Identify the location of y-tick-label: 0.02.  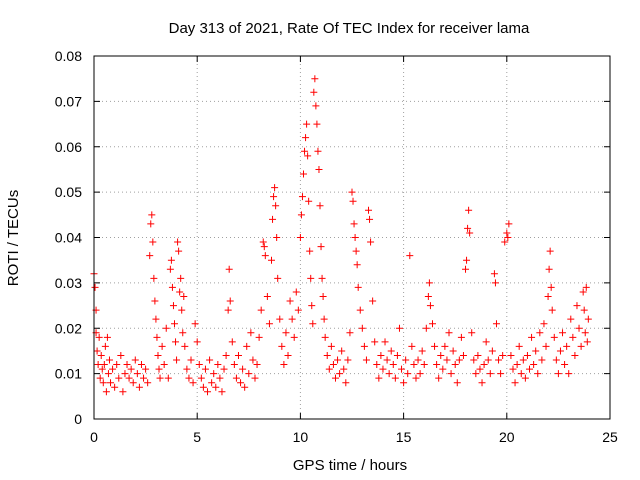
(68, 328).